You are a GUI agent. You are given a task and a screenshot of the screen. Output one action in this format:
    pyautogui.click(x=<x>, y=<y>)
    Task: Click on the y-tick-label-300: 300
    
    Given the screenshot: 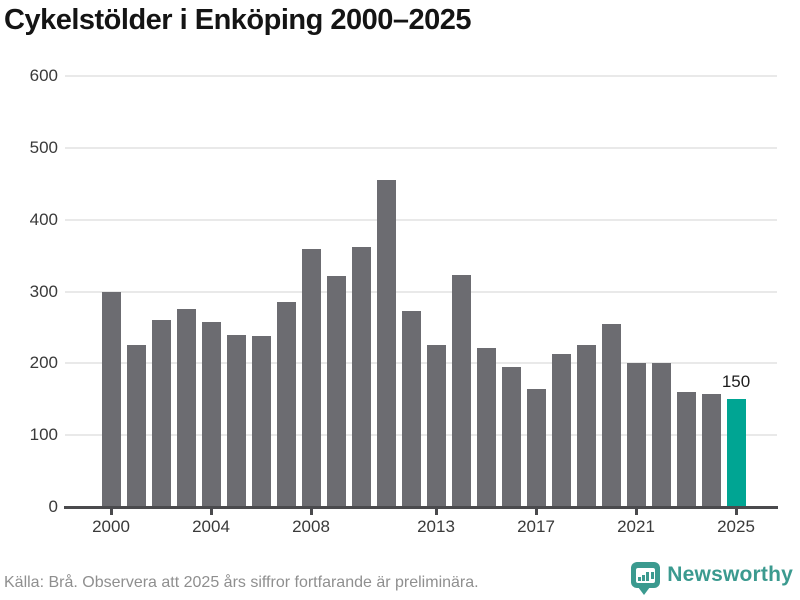 What is the action you would take?
    pyautogui.click(x=43, y=291)
    